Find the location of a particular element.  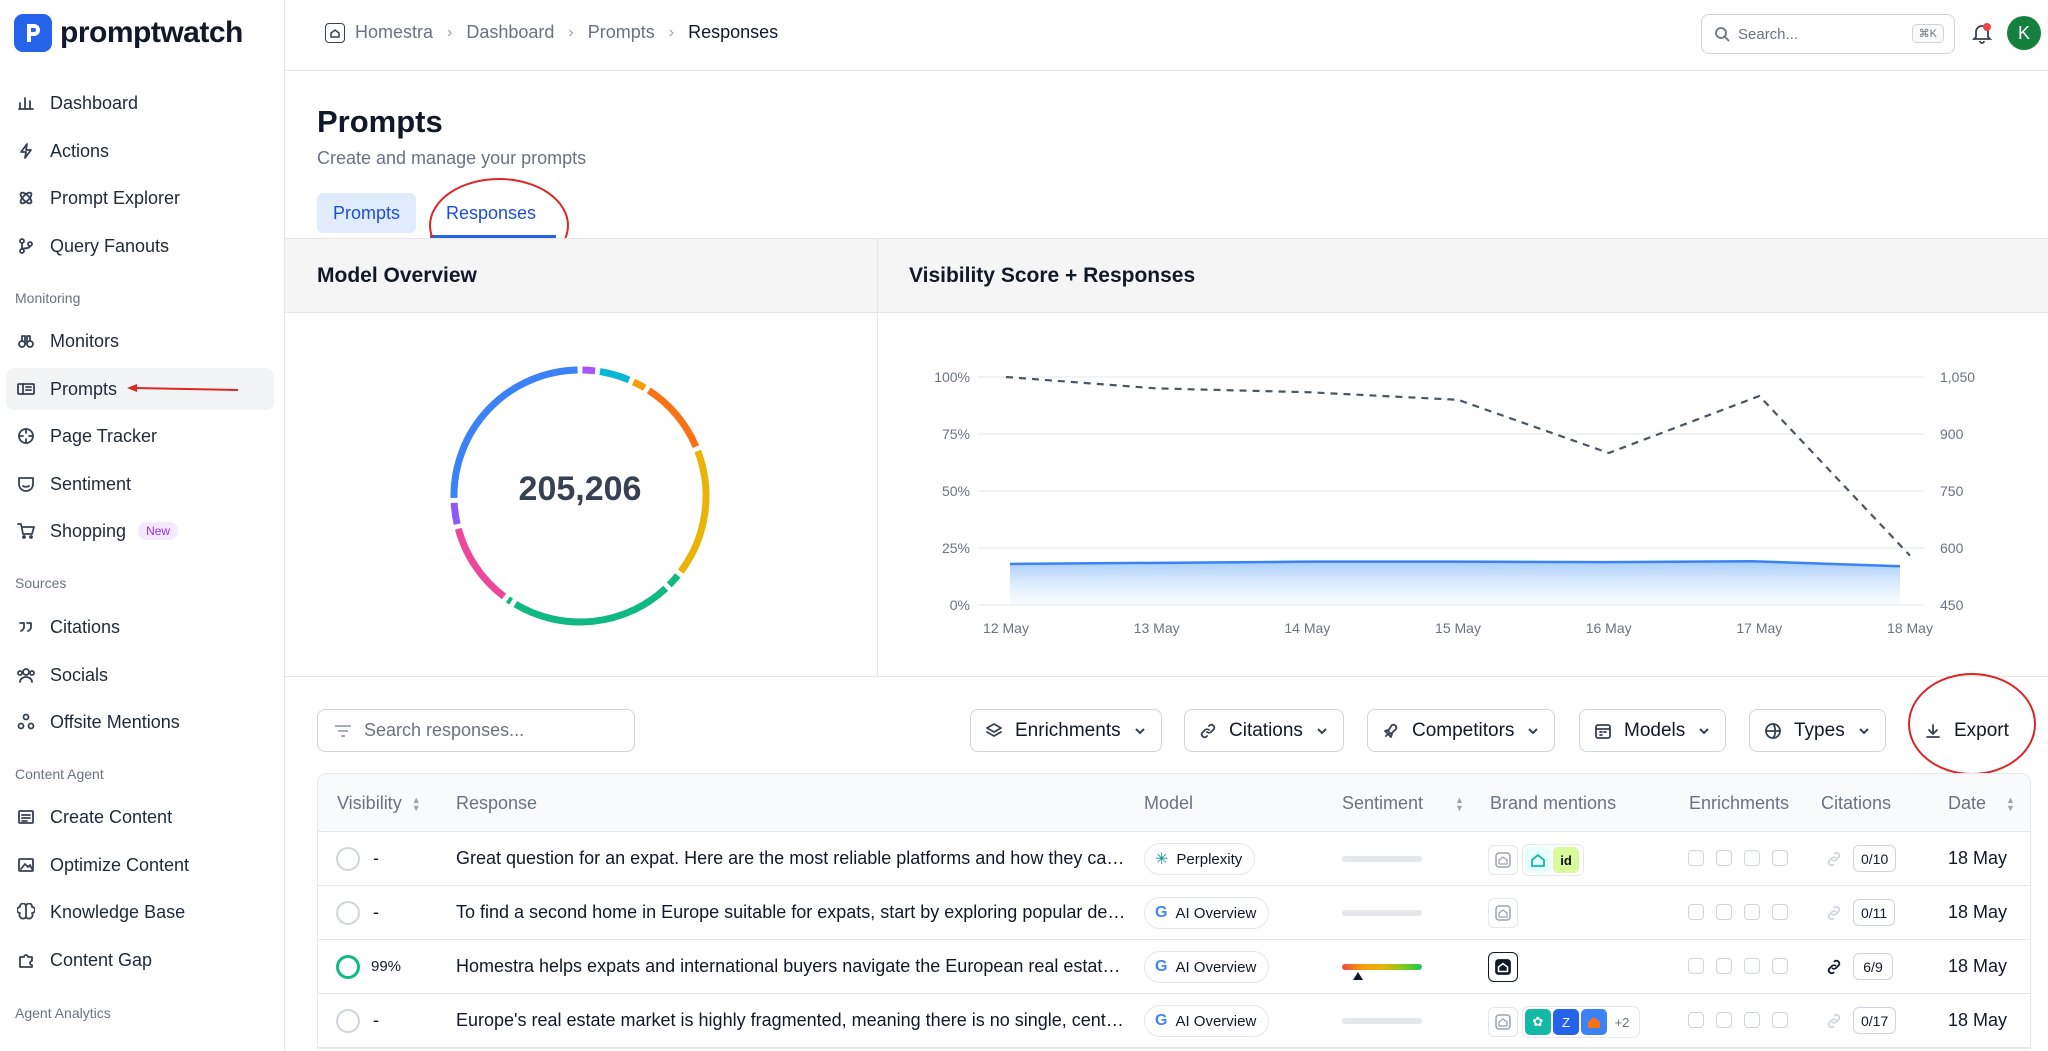

sort-icon: ▲ ▼ is located at coordinates (2010, 804).